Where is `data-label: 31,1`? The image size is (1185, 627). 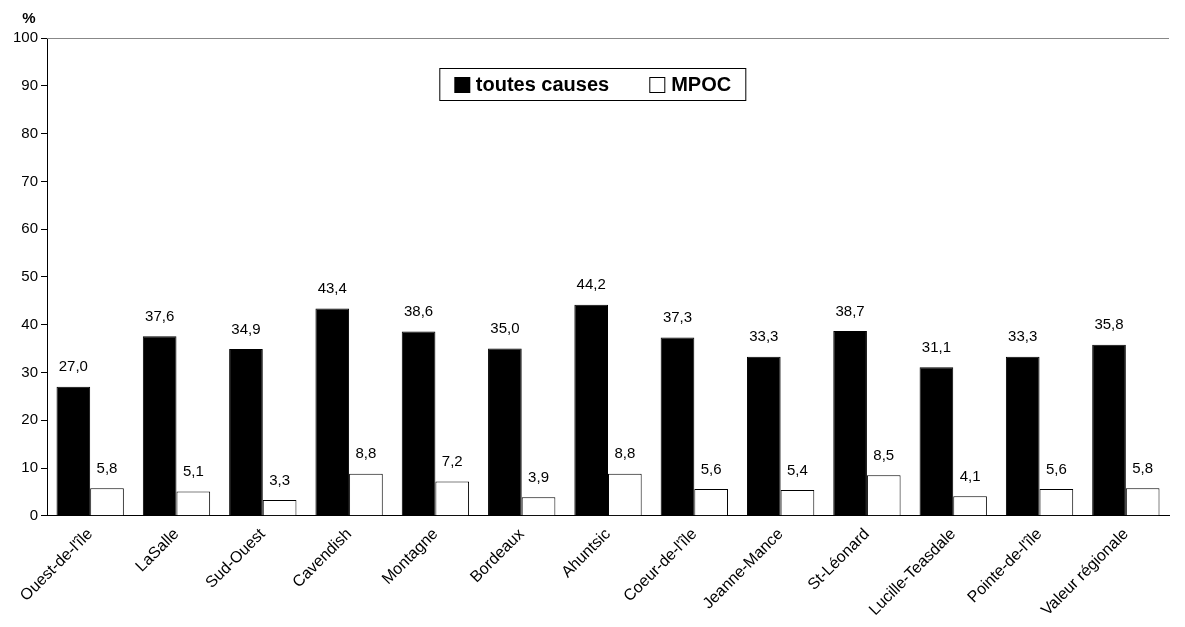 data-label: 31,1 is located at coordinates (936, 346).